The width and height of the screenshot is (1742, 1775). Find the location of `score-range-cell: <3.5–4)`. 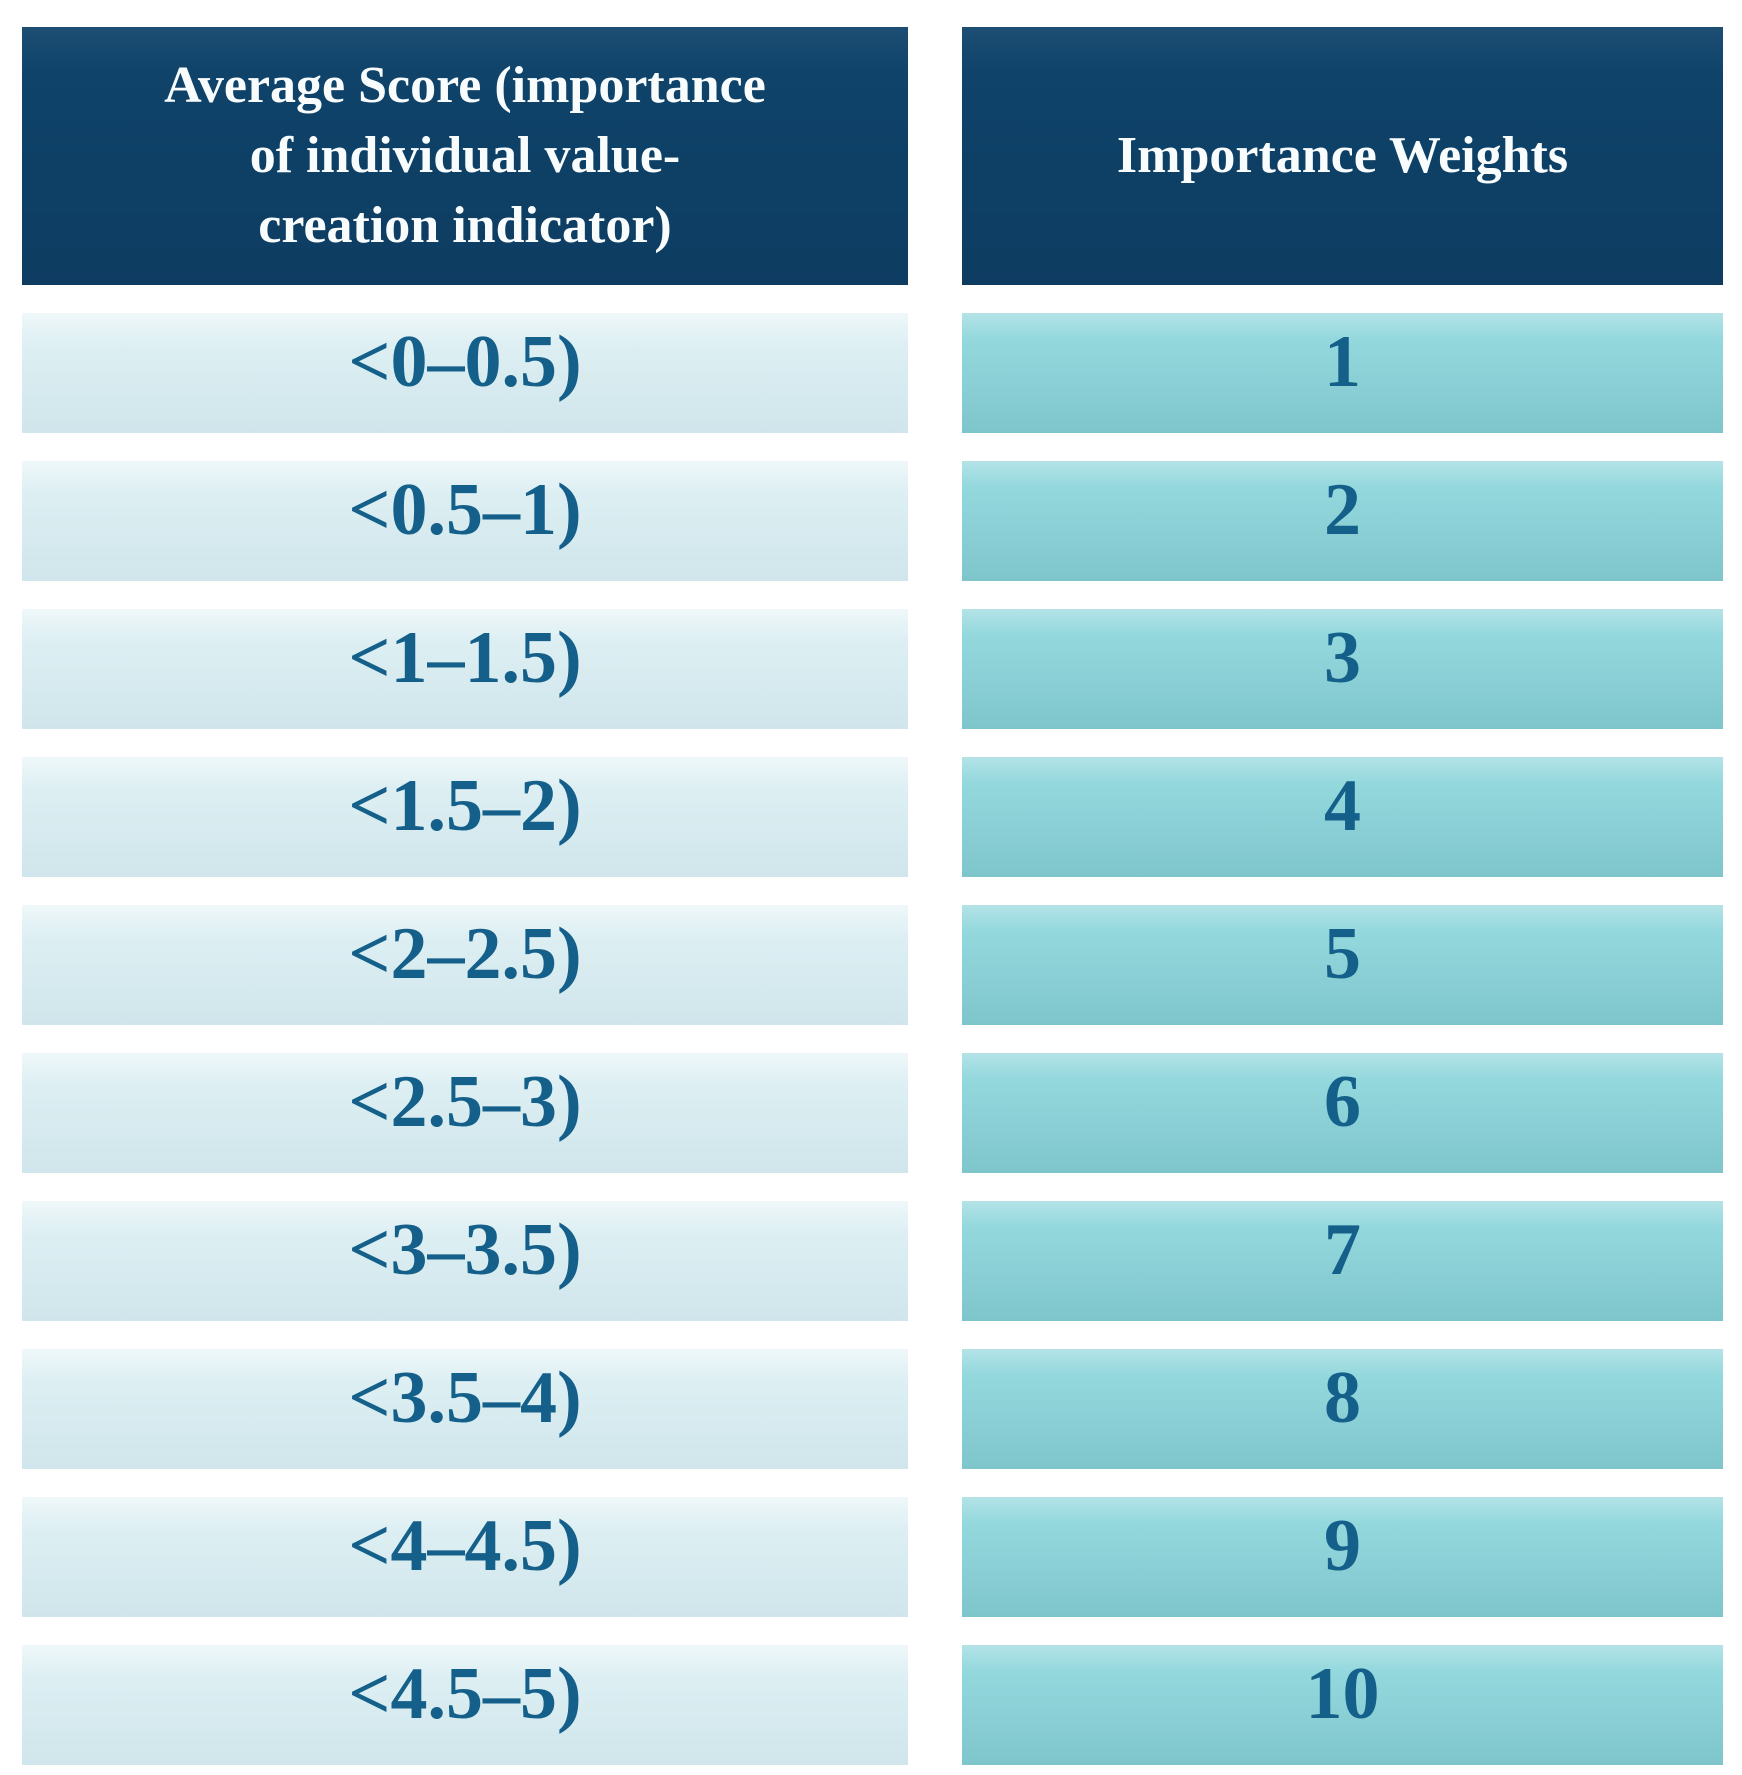

score-range-cell: <3.5–4) is located at coordinates (465, 1409).